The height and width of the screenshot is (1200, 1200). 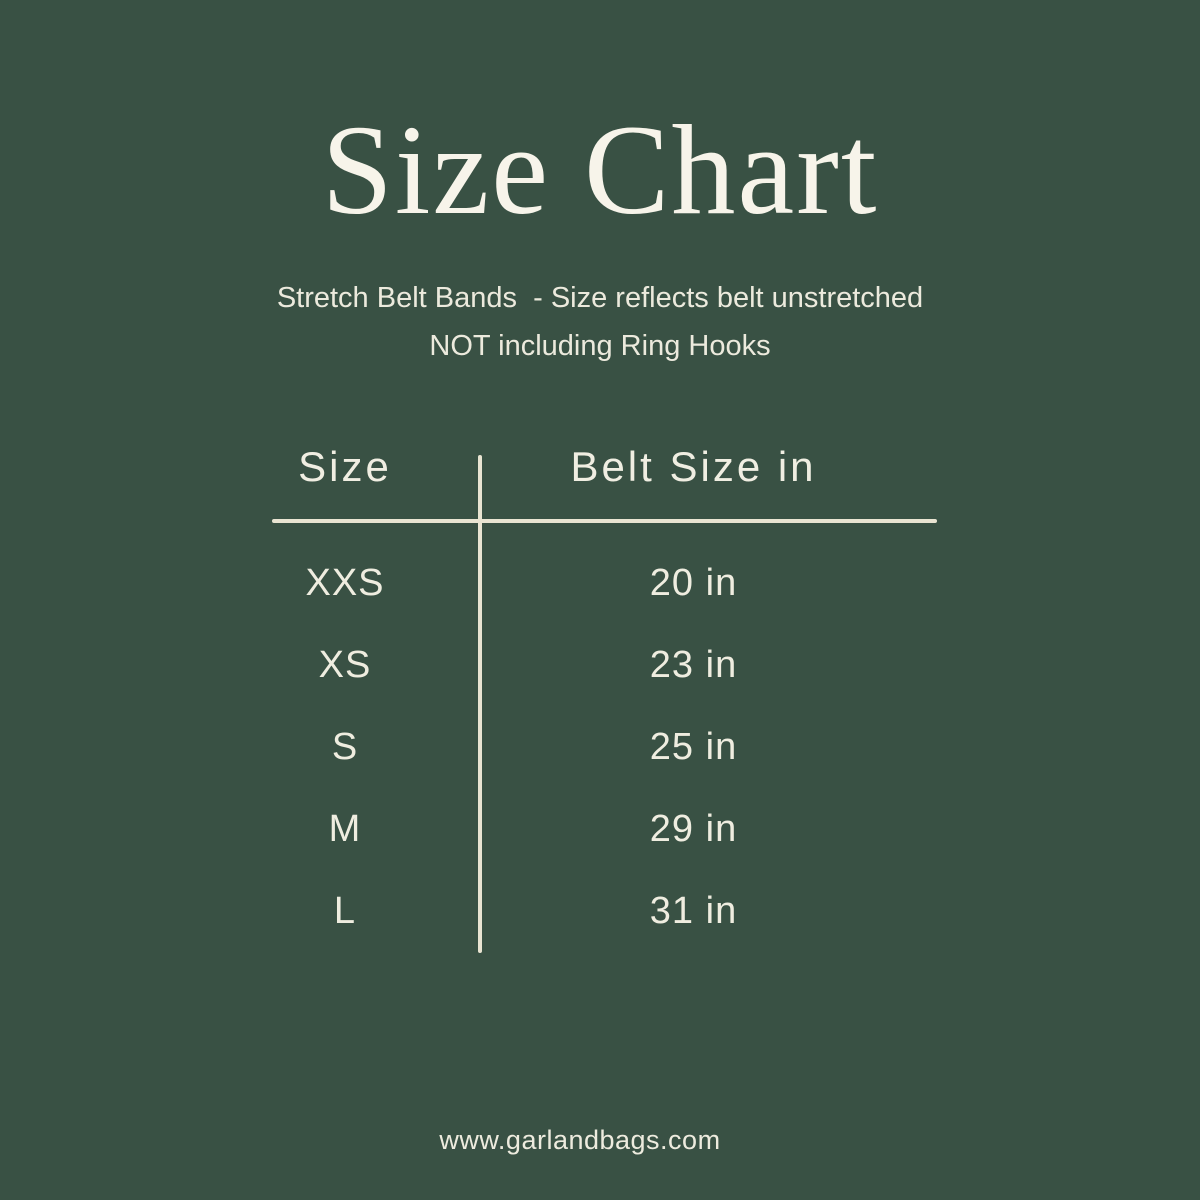 I want to click on table-row: XS 23 in, so click(x=604, y=665).